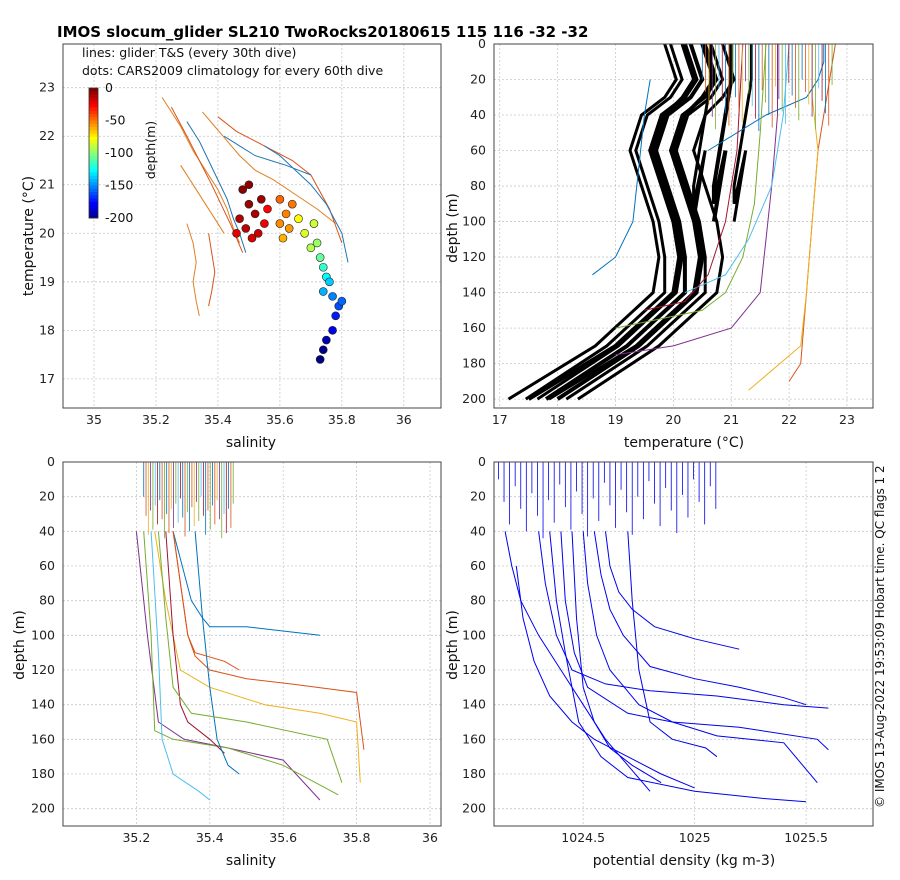 The height and width of the screenshot is (880, 900). I want to click on legend-lines-text: lines: glider T&S (every 30th dive), so click(189, 52).